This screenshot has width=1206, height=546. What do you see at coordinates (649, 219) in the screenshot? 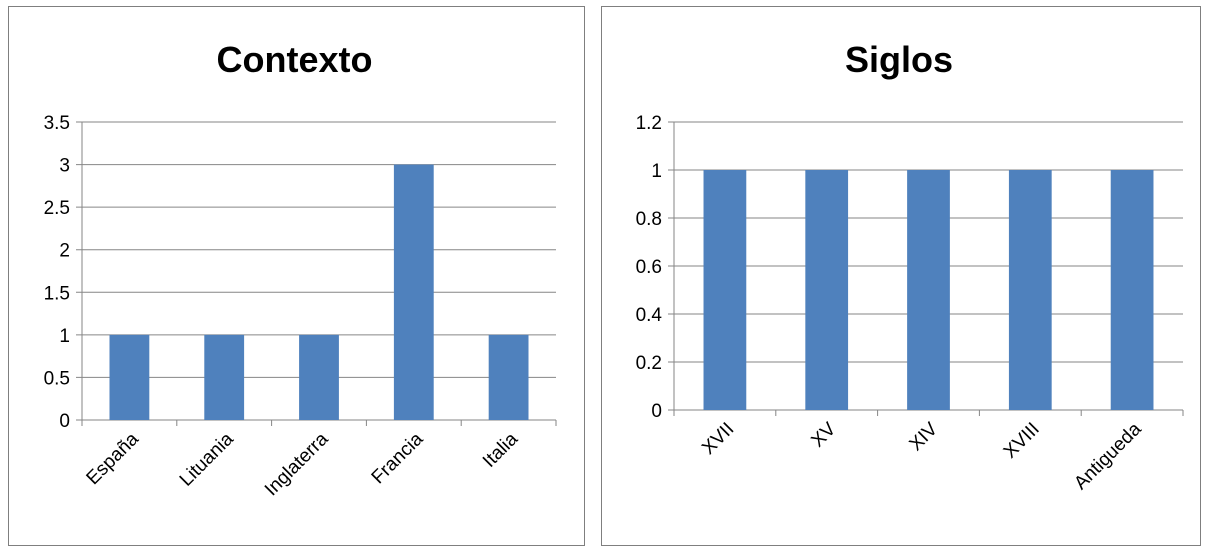
I see `chart-1-y-tick-label: 0.8` at bounding box center [649, 219].